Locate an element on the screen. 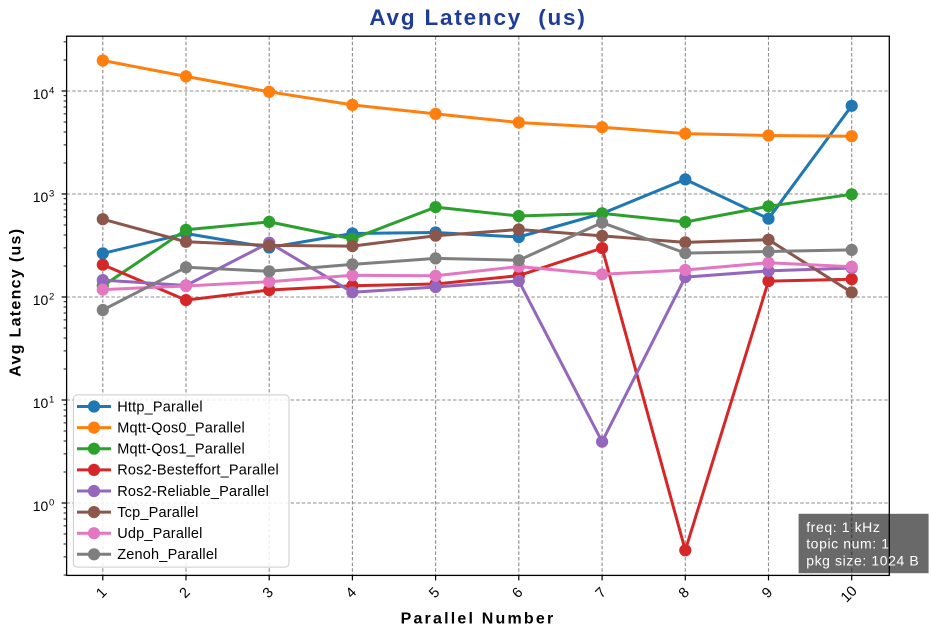 This screenshot has width=931, height=636. svg-text: 1 is located at coordinates (51, 400).